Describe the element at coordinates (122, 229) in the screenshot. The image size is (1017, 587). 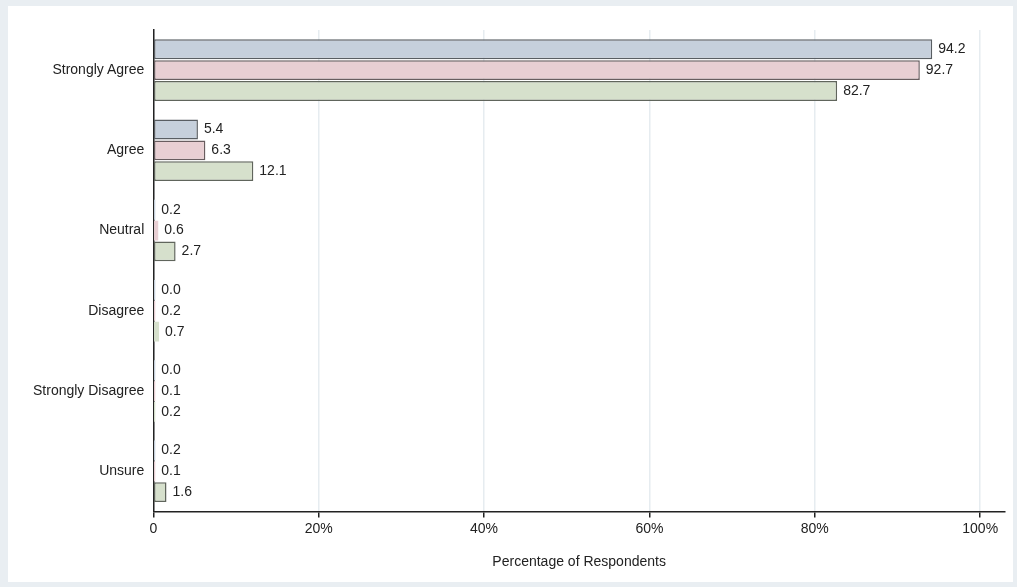
I see `y-tick-label: Neutral` at that location.